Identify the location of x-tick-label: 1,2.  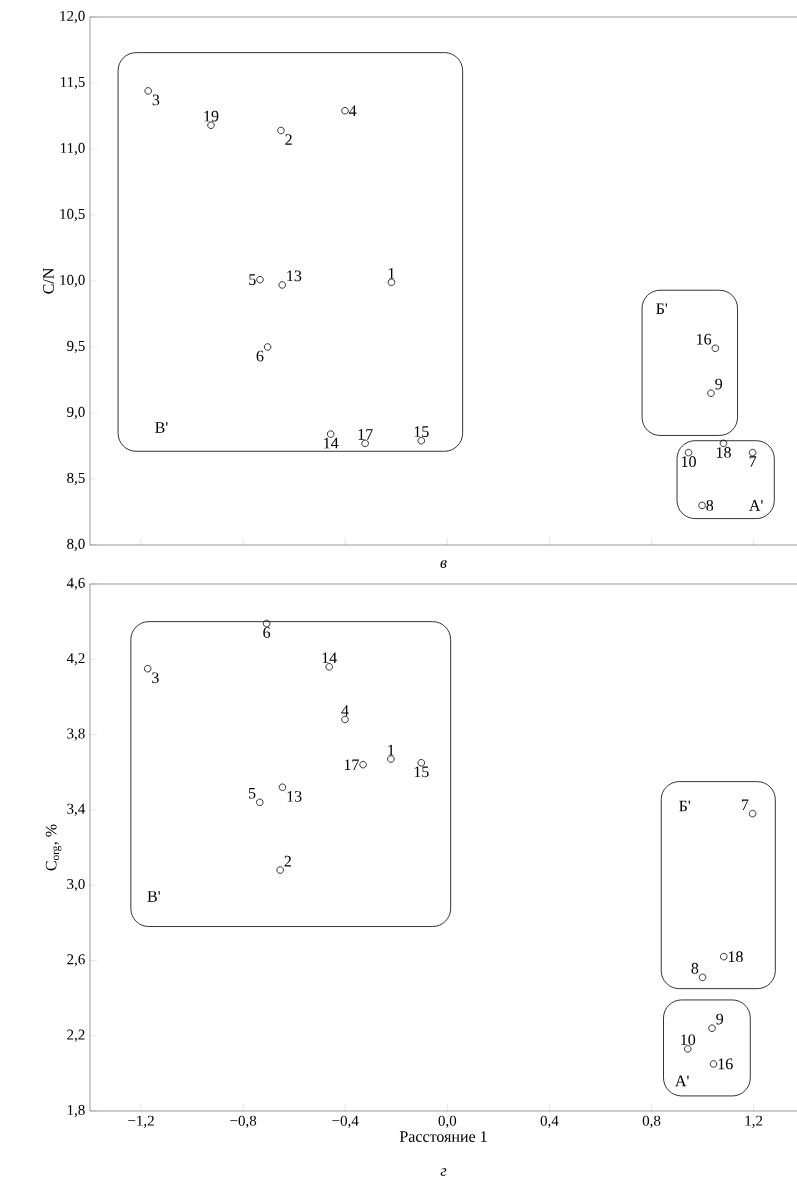
(754, 1121).